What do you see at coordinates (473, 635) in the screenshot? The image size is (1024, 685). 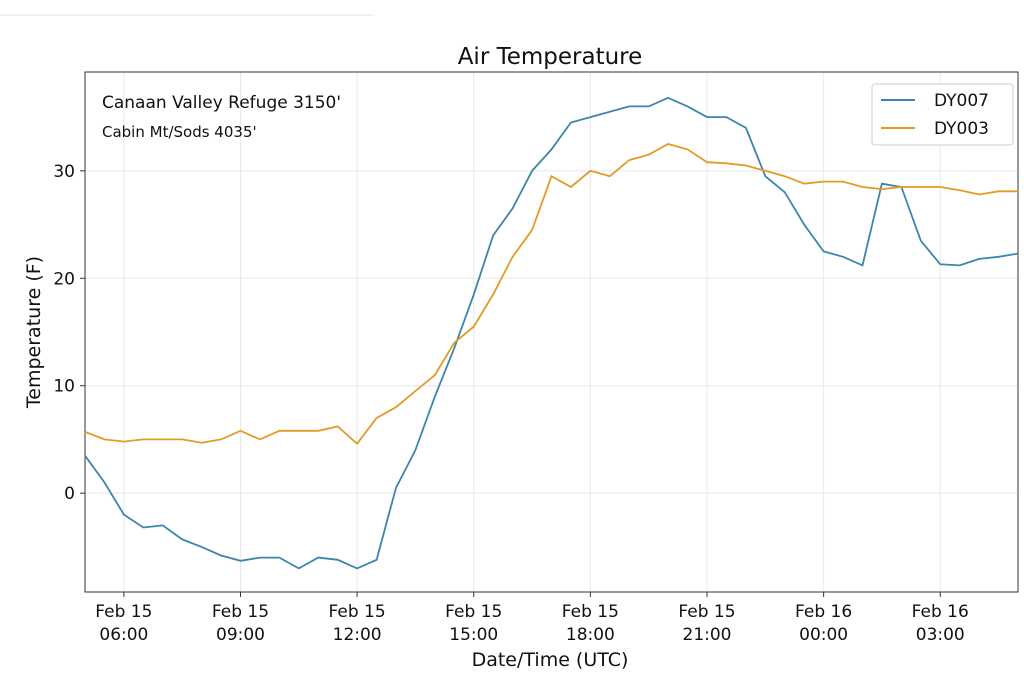 I see `x-tick-label: 15:00` at bounding box center [473, 635].